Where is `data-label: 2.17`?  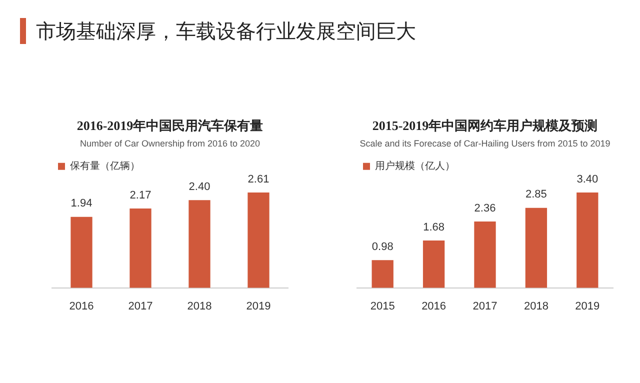
data-label: 2.17 is located at coordinates (141, 195).